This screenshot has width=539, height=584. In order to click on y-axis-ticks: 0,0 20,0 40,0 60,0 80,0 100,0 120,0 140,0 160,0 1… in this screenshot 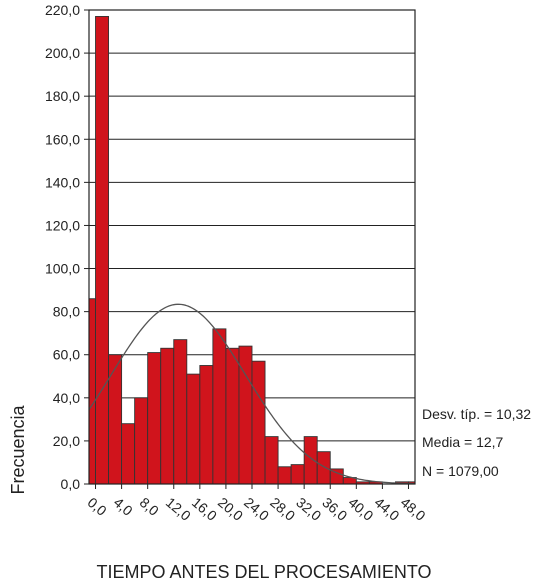, I will do `click(67, 247)`.